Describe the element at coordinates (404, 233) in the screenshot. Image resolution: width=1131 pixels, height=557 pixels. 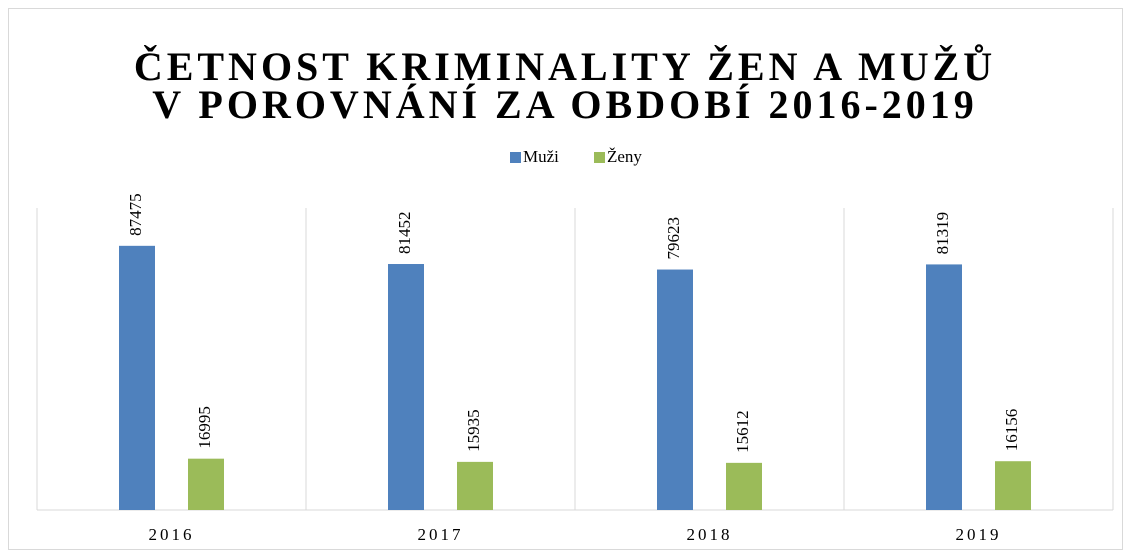
I see `data-label: 81452` at that location.